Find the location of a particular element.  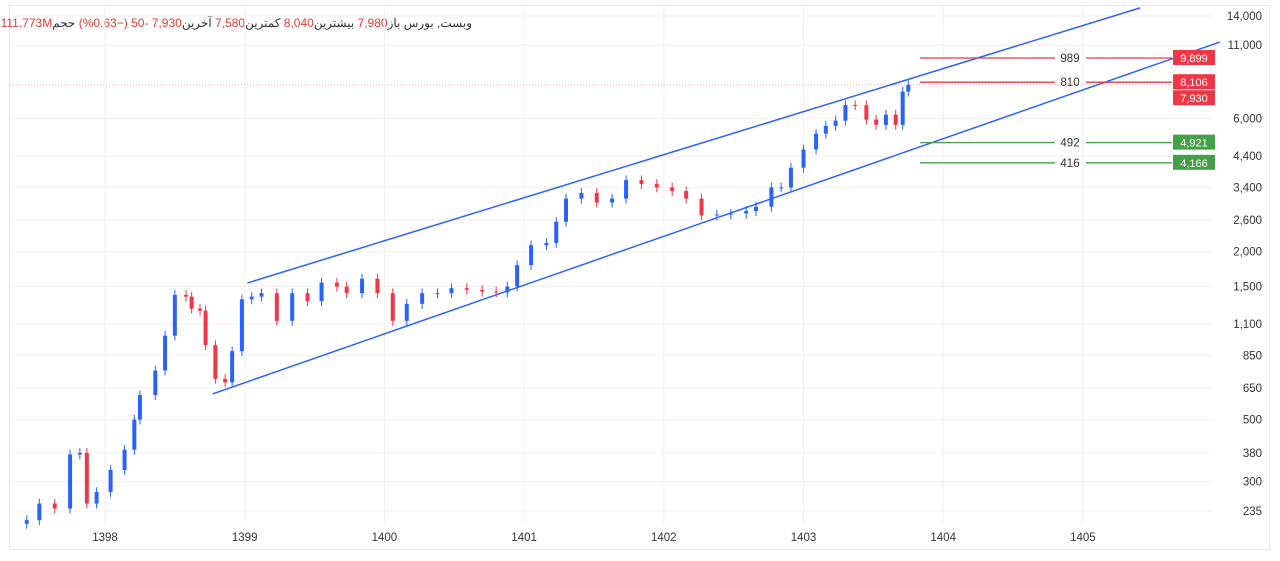

y-tick-label: 2,600 is located at coordinates (1247, 221).